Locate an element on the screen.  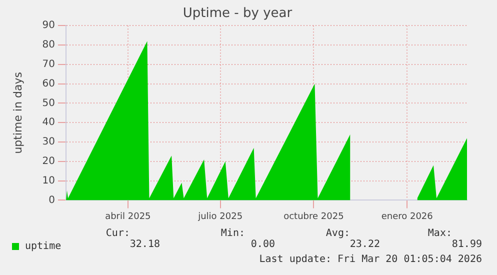
text: Last update: Fri Mar 20 01:05:04 2026 is located at coordinates (370, 259).